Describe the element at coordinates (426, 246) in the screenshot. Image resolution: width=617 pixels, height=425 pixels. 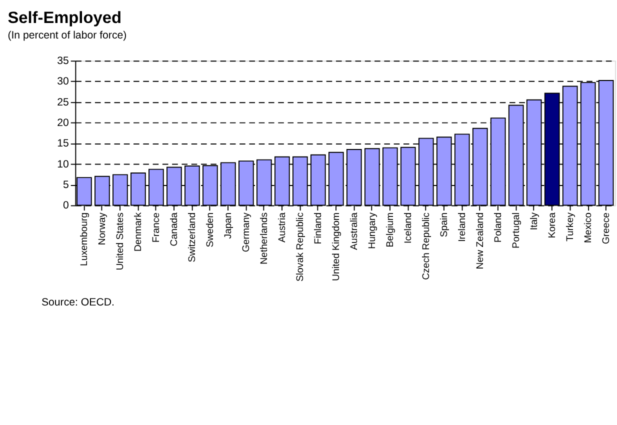
I see `x-tick-label: Czech Republic` at that location.